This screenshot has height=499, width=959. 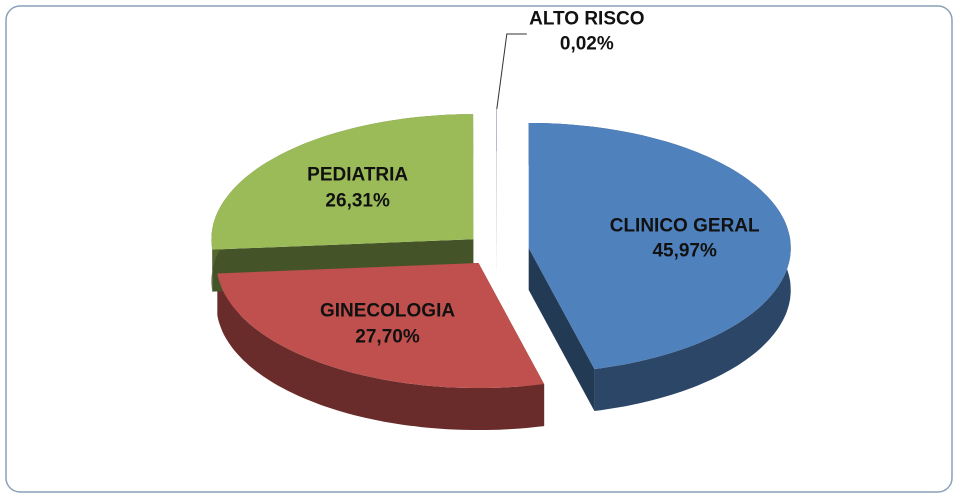 I want to click on data-label: PEDIATRIA 26,31%, so click(x=357, y=188).